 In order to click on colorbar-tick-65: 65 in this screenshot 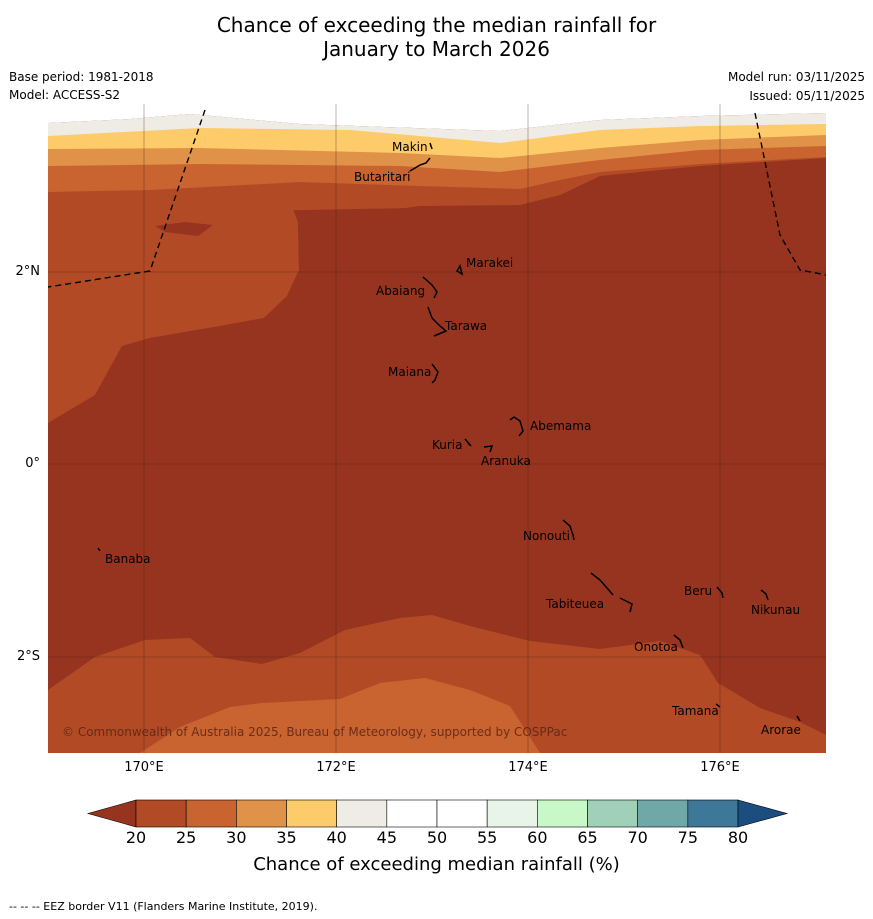, I will do `click(587, 837)`.